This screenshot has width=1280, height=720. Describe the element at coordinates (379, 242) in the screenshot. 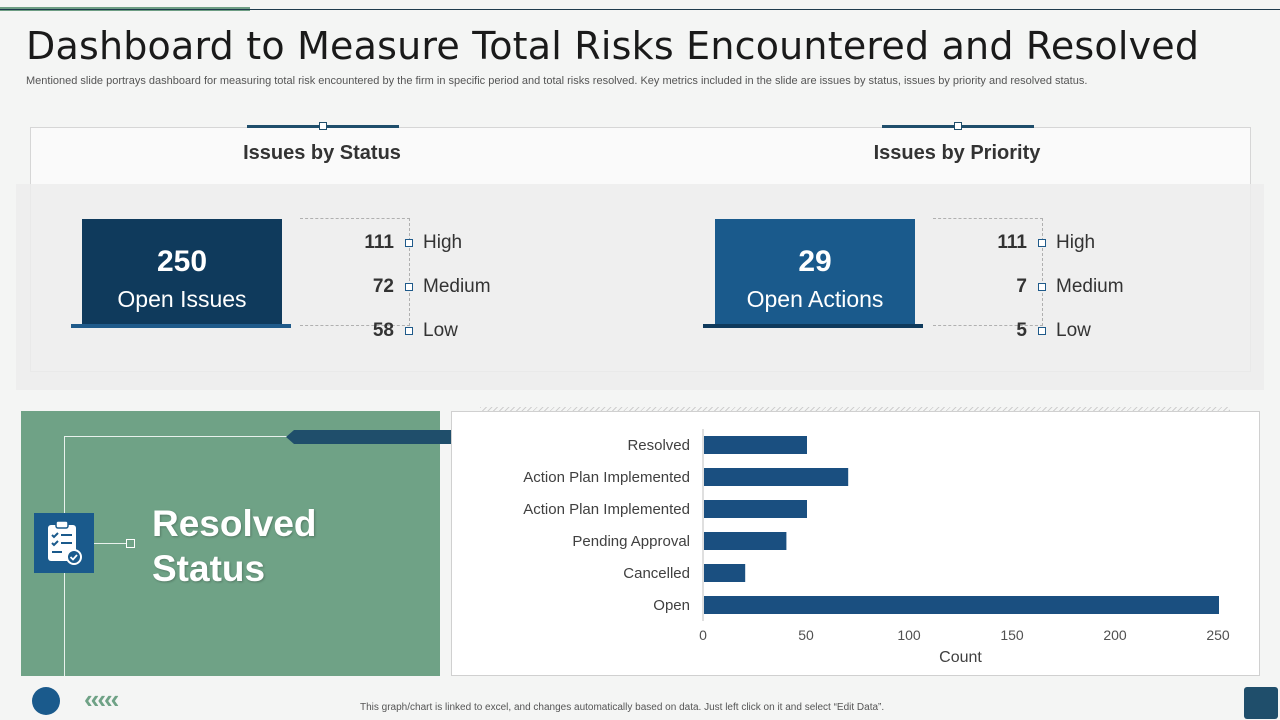

I see `status-high-value: 111` at that location.